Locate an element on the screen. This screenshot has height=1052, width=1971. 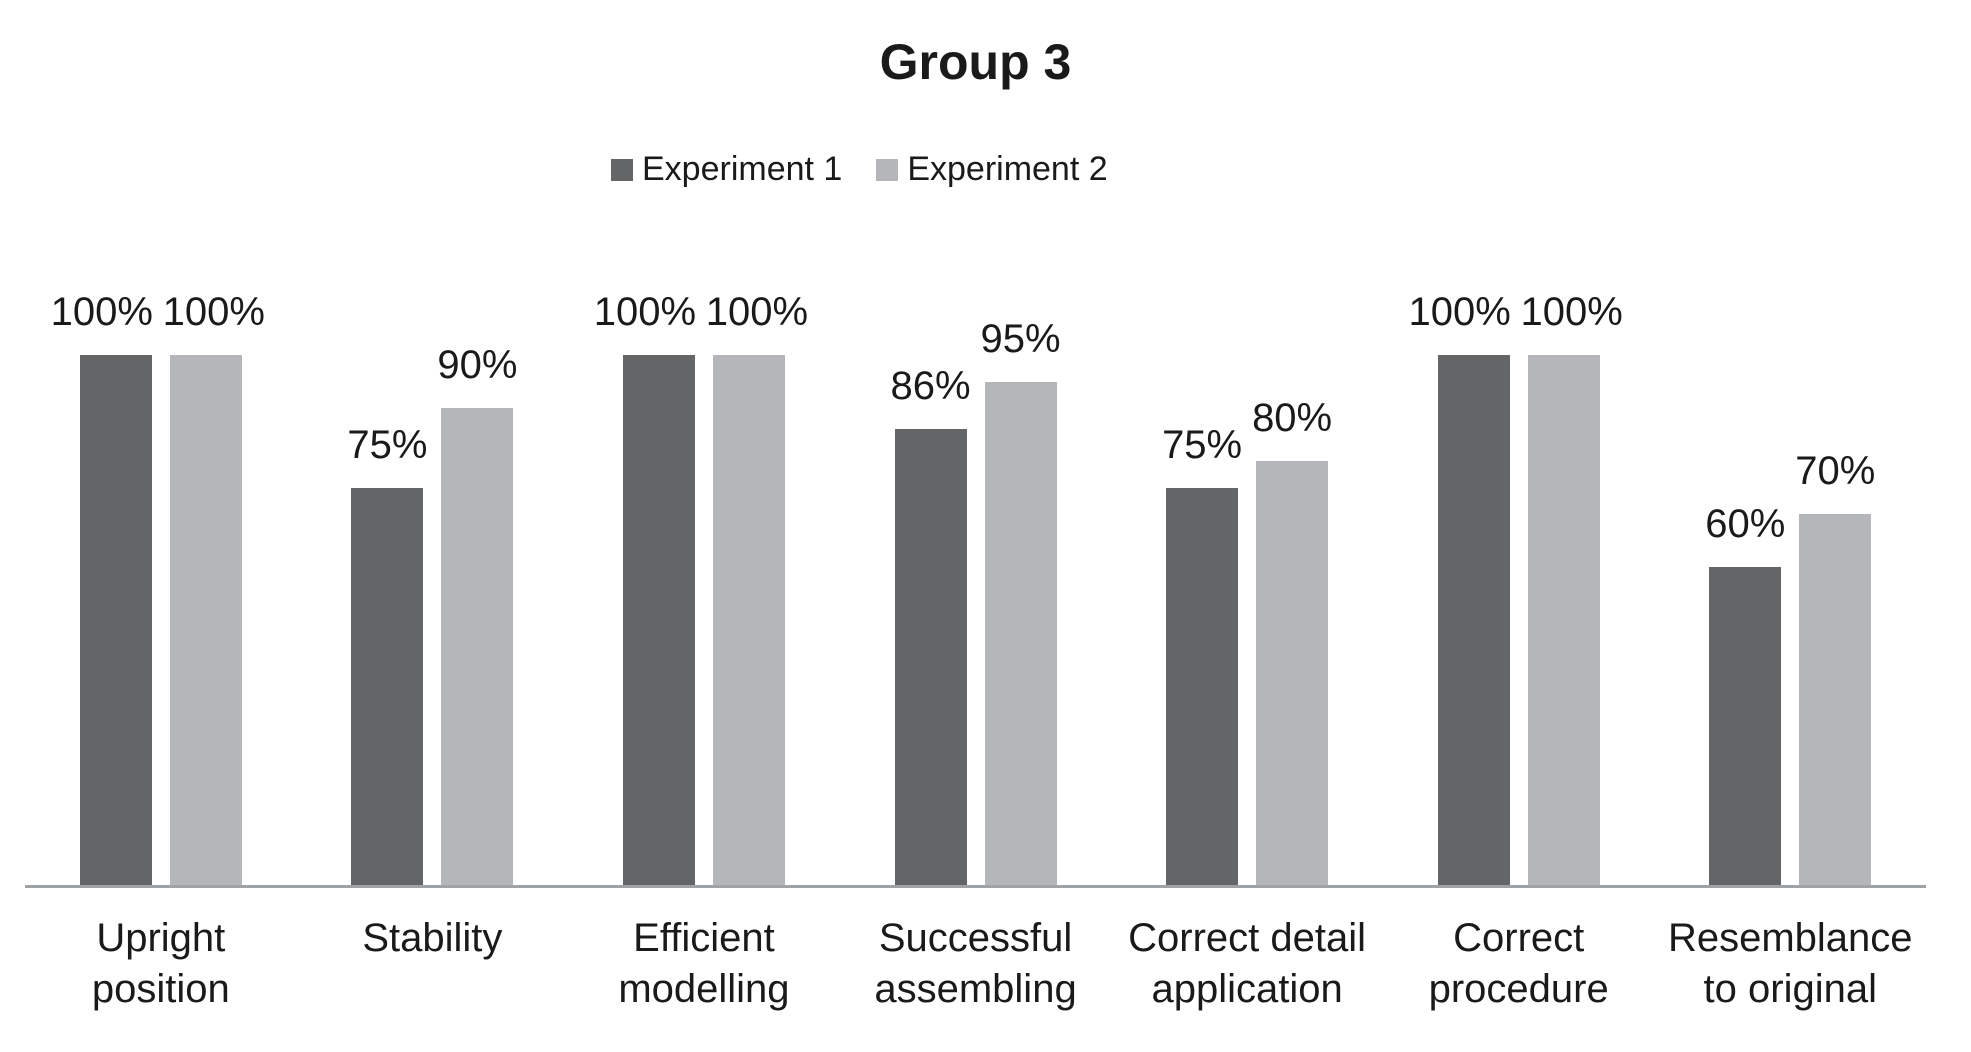
category-label-resemblance-to-original: Resemblance to original is located at coordinates (1790, 963).